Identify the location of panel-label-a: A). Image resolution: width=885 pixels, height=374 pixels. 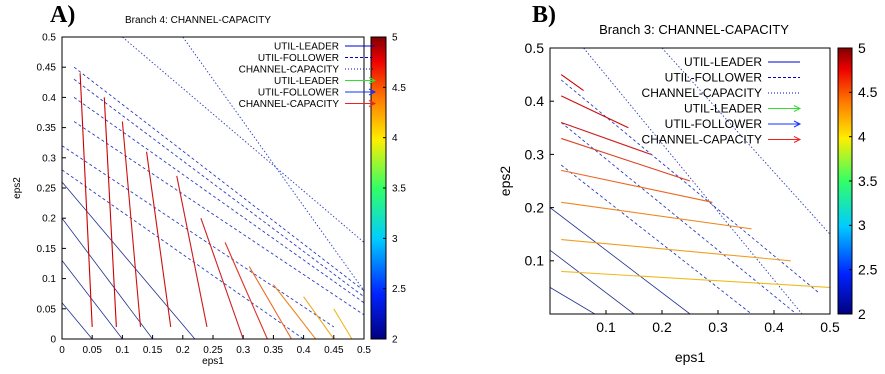
(63, 15).